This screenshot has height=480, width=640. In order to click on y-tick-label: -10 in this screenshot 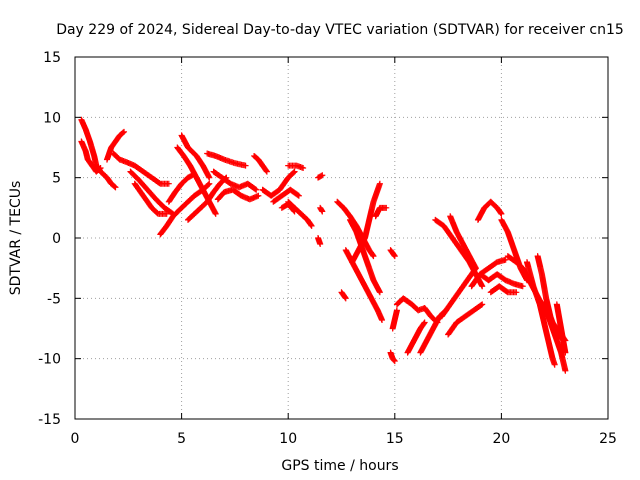, I will do `click(49, 360)`.